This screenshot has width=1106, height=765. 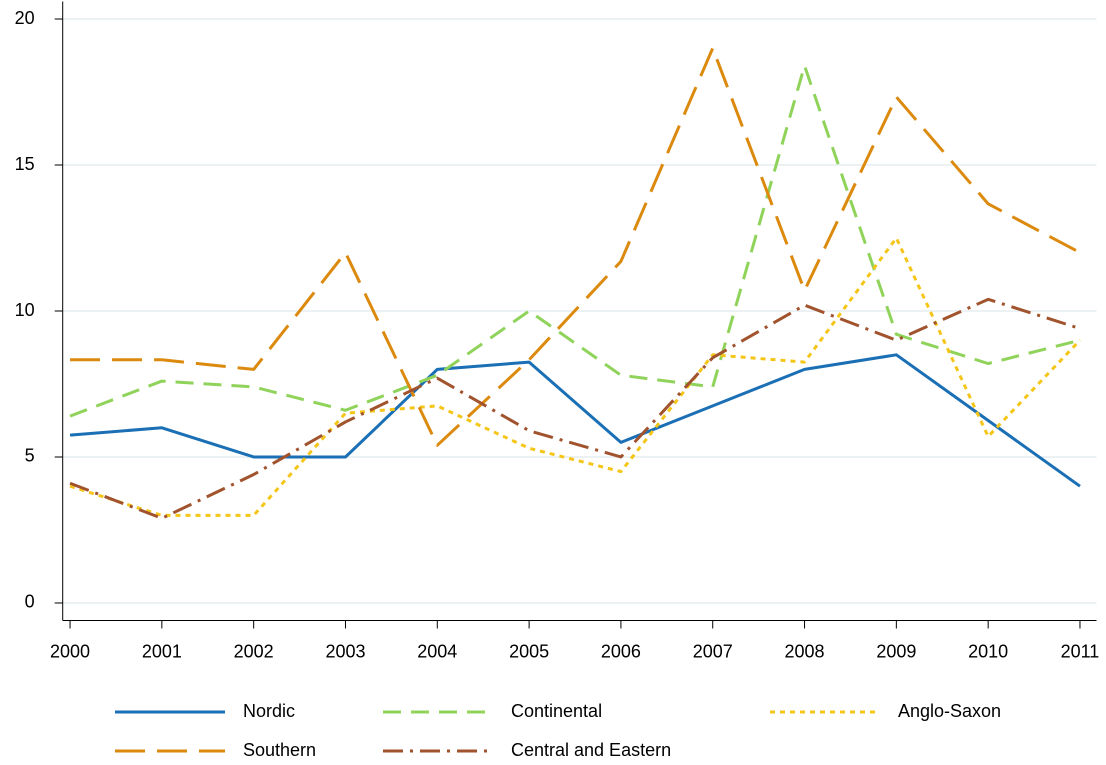 I want to click on x-tick-label: 2011, so click(x=1080, y=651).